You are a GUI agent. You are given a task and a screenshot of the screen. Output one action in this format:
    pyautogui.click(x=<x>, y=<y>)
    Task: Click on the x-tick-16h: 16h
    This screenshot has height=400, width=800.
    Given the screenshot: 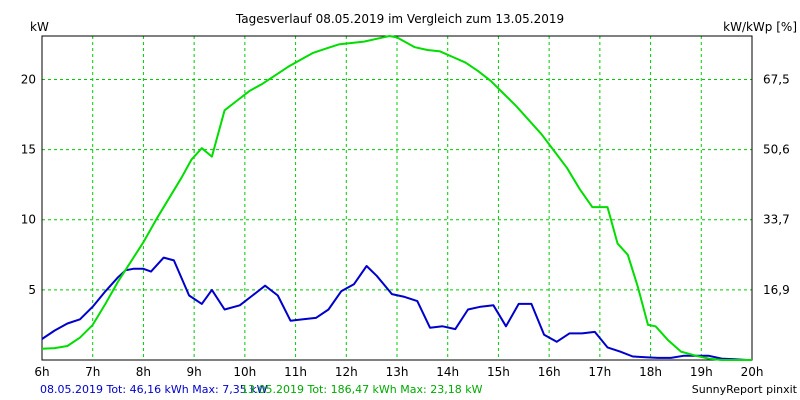 What is the action you would take?
    pyautogui.click(x=549, y=372)
    